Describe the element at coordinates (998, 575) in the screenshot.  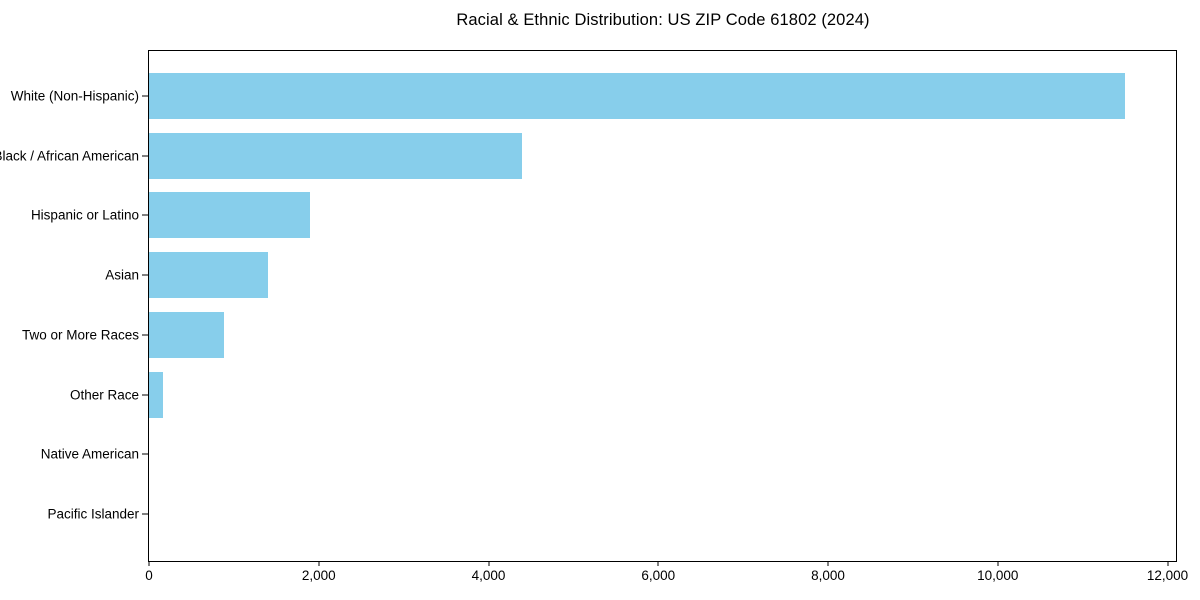
I see `x-tick-label: 10,000` at that location.